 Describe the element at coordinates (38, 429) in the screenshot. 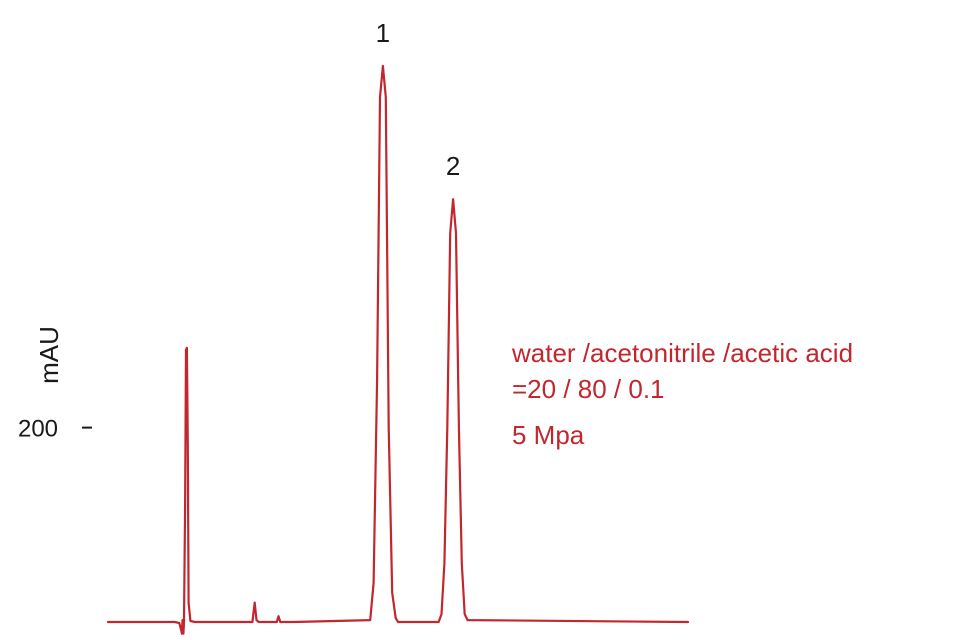

I see `y-tick-label-200: 200` at that location.